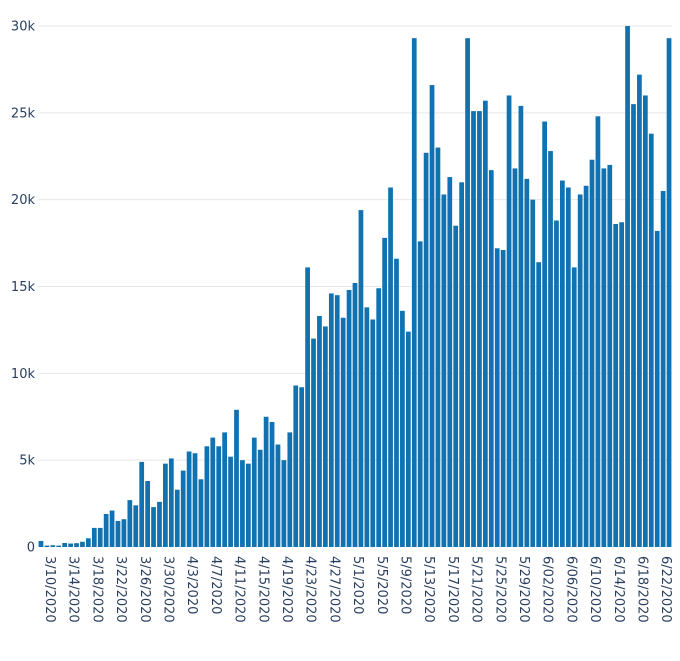 This screenshot has width=680, height=661. What do you see at coordinates (404, 585) in the screenshot?
I see `x-tick-label: 5/9/2020` at bounding box center [404, 585].